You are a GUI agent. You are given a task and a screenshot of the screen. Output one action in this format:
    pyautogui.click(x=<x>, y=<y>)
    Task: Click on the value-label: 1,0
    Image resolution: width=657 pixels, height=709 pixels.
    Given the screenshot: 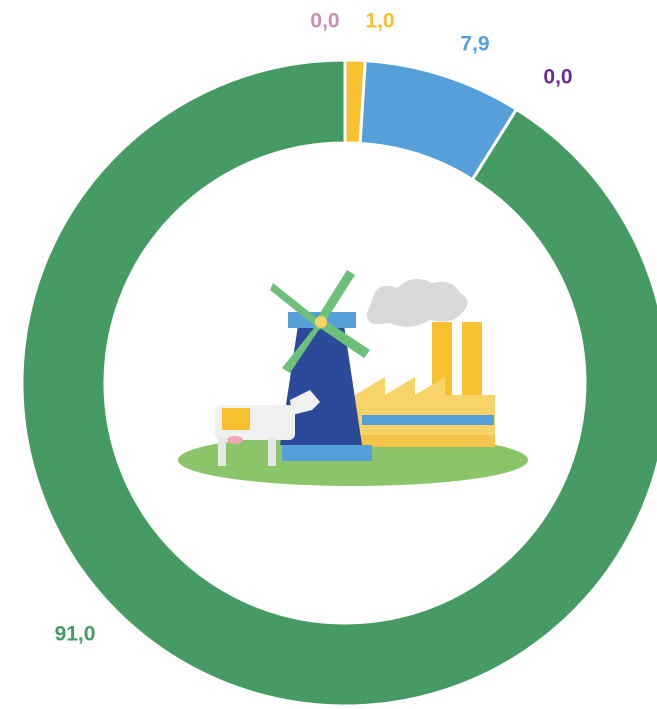 What is the action you would take?
    pyautogui.click(x=379, y=21)
    